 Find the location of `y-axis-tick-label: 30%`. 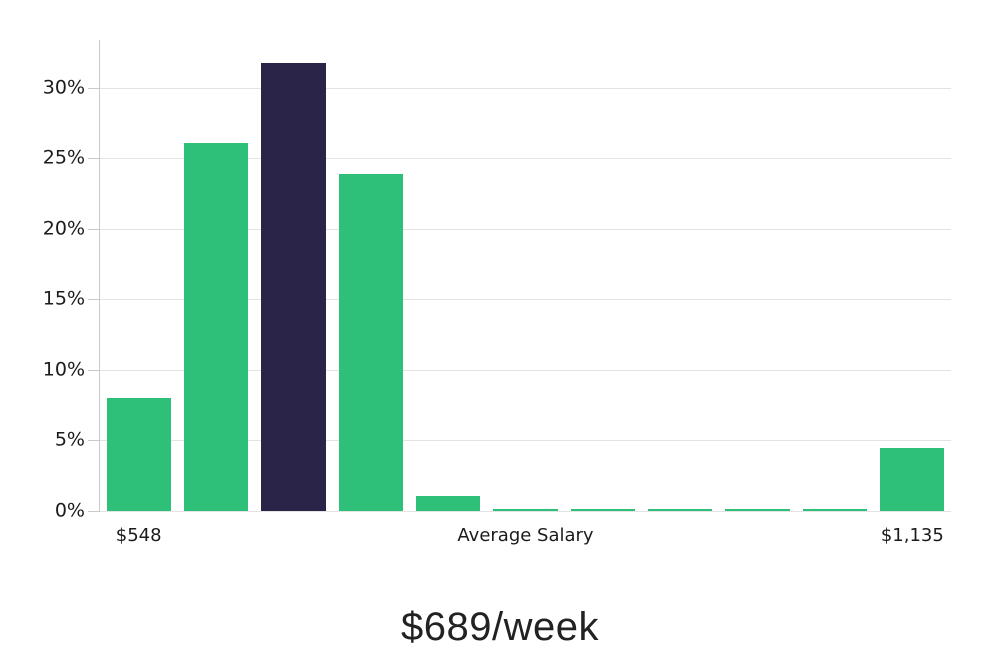

y-axis-tick-label: 30% is located at coordinates (63, 87).